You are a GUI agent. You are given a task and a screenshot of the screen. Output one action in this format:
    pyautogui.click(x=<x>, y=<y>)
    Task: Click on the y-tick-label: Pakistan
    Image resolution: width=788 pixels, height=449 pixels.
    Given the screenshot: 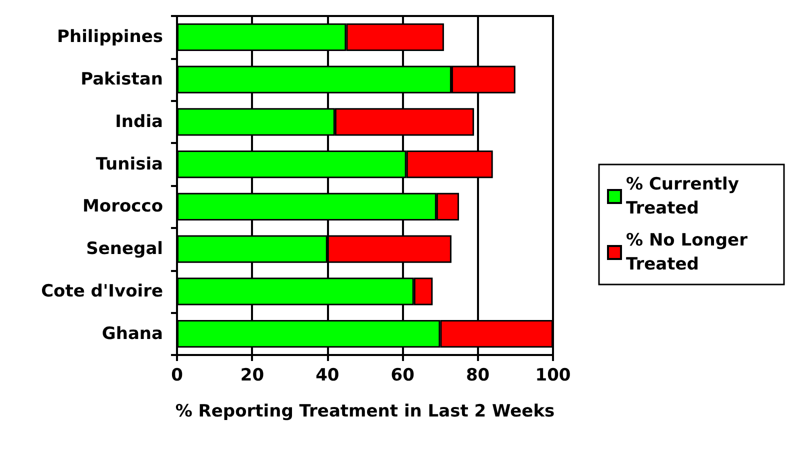 What is the action you would take?
    pyautogui.click(x=121, y=80)
    